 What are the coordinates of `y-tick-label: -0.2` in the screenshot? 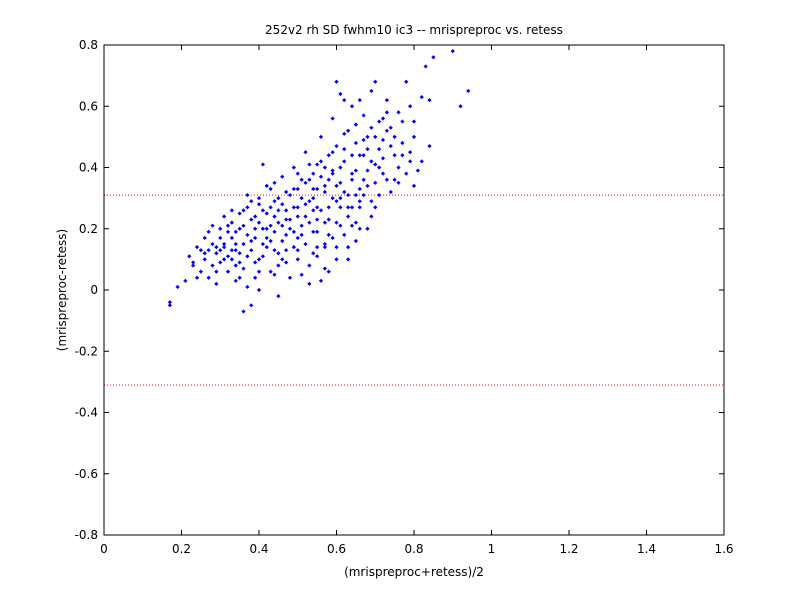 It's located at (86, 351).